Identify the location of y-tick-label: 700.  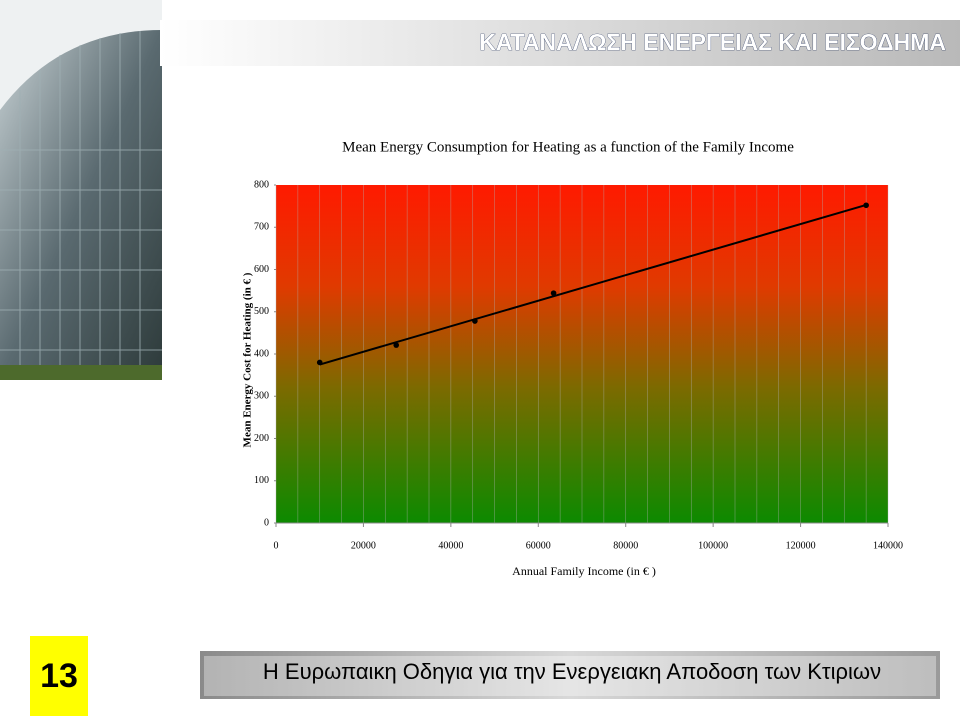
(261, 227).